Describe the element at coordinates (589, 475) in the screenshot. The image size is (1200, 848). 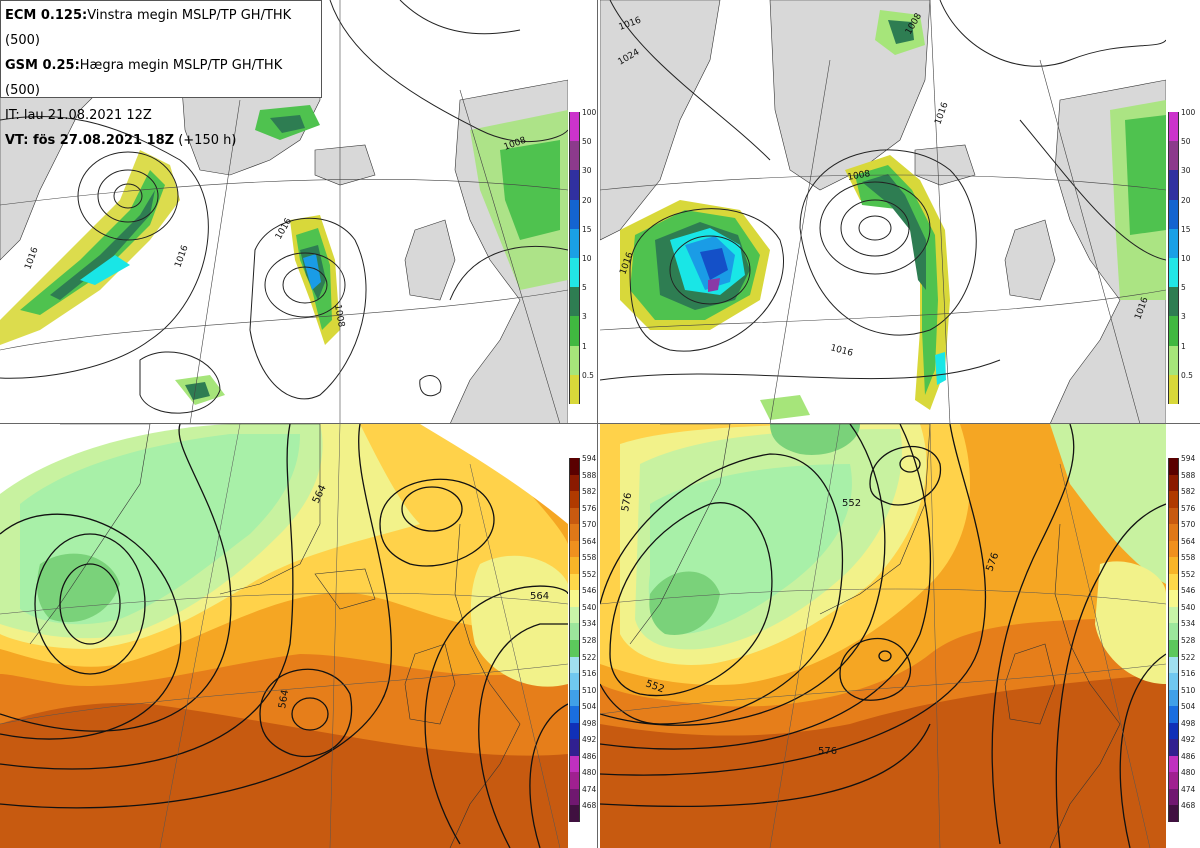
I see `thickness-scale-label: 588` at that location.